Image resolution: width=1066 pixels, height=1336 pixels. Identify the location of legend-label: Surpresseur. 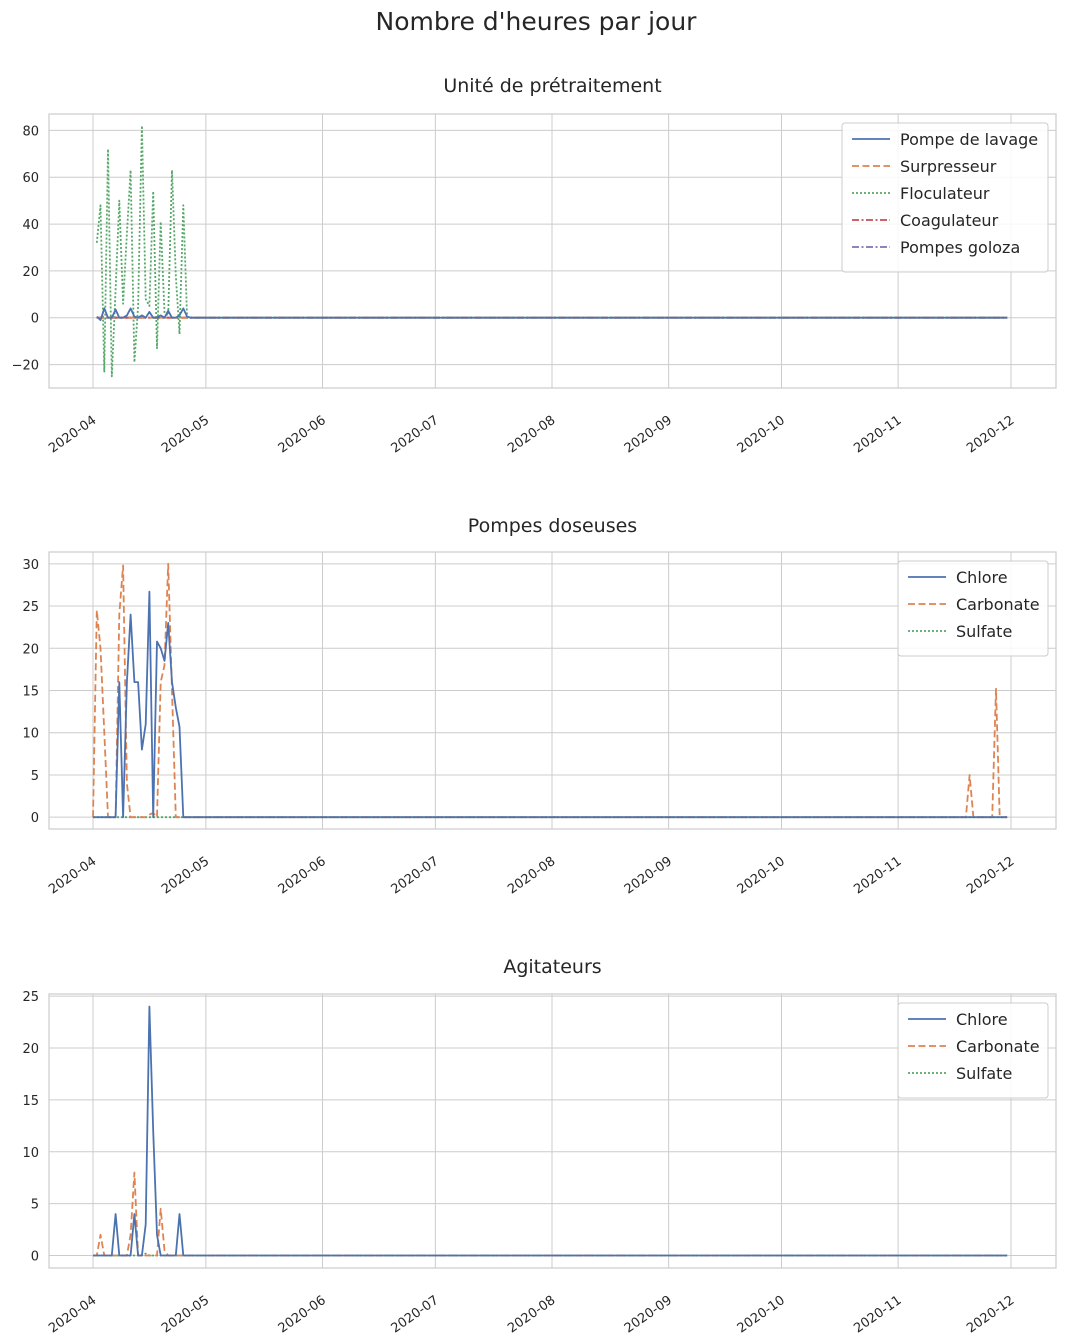
(948, 166).